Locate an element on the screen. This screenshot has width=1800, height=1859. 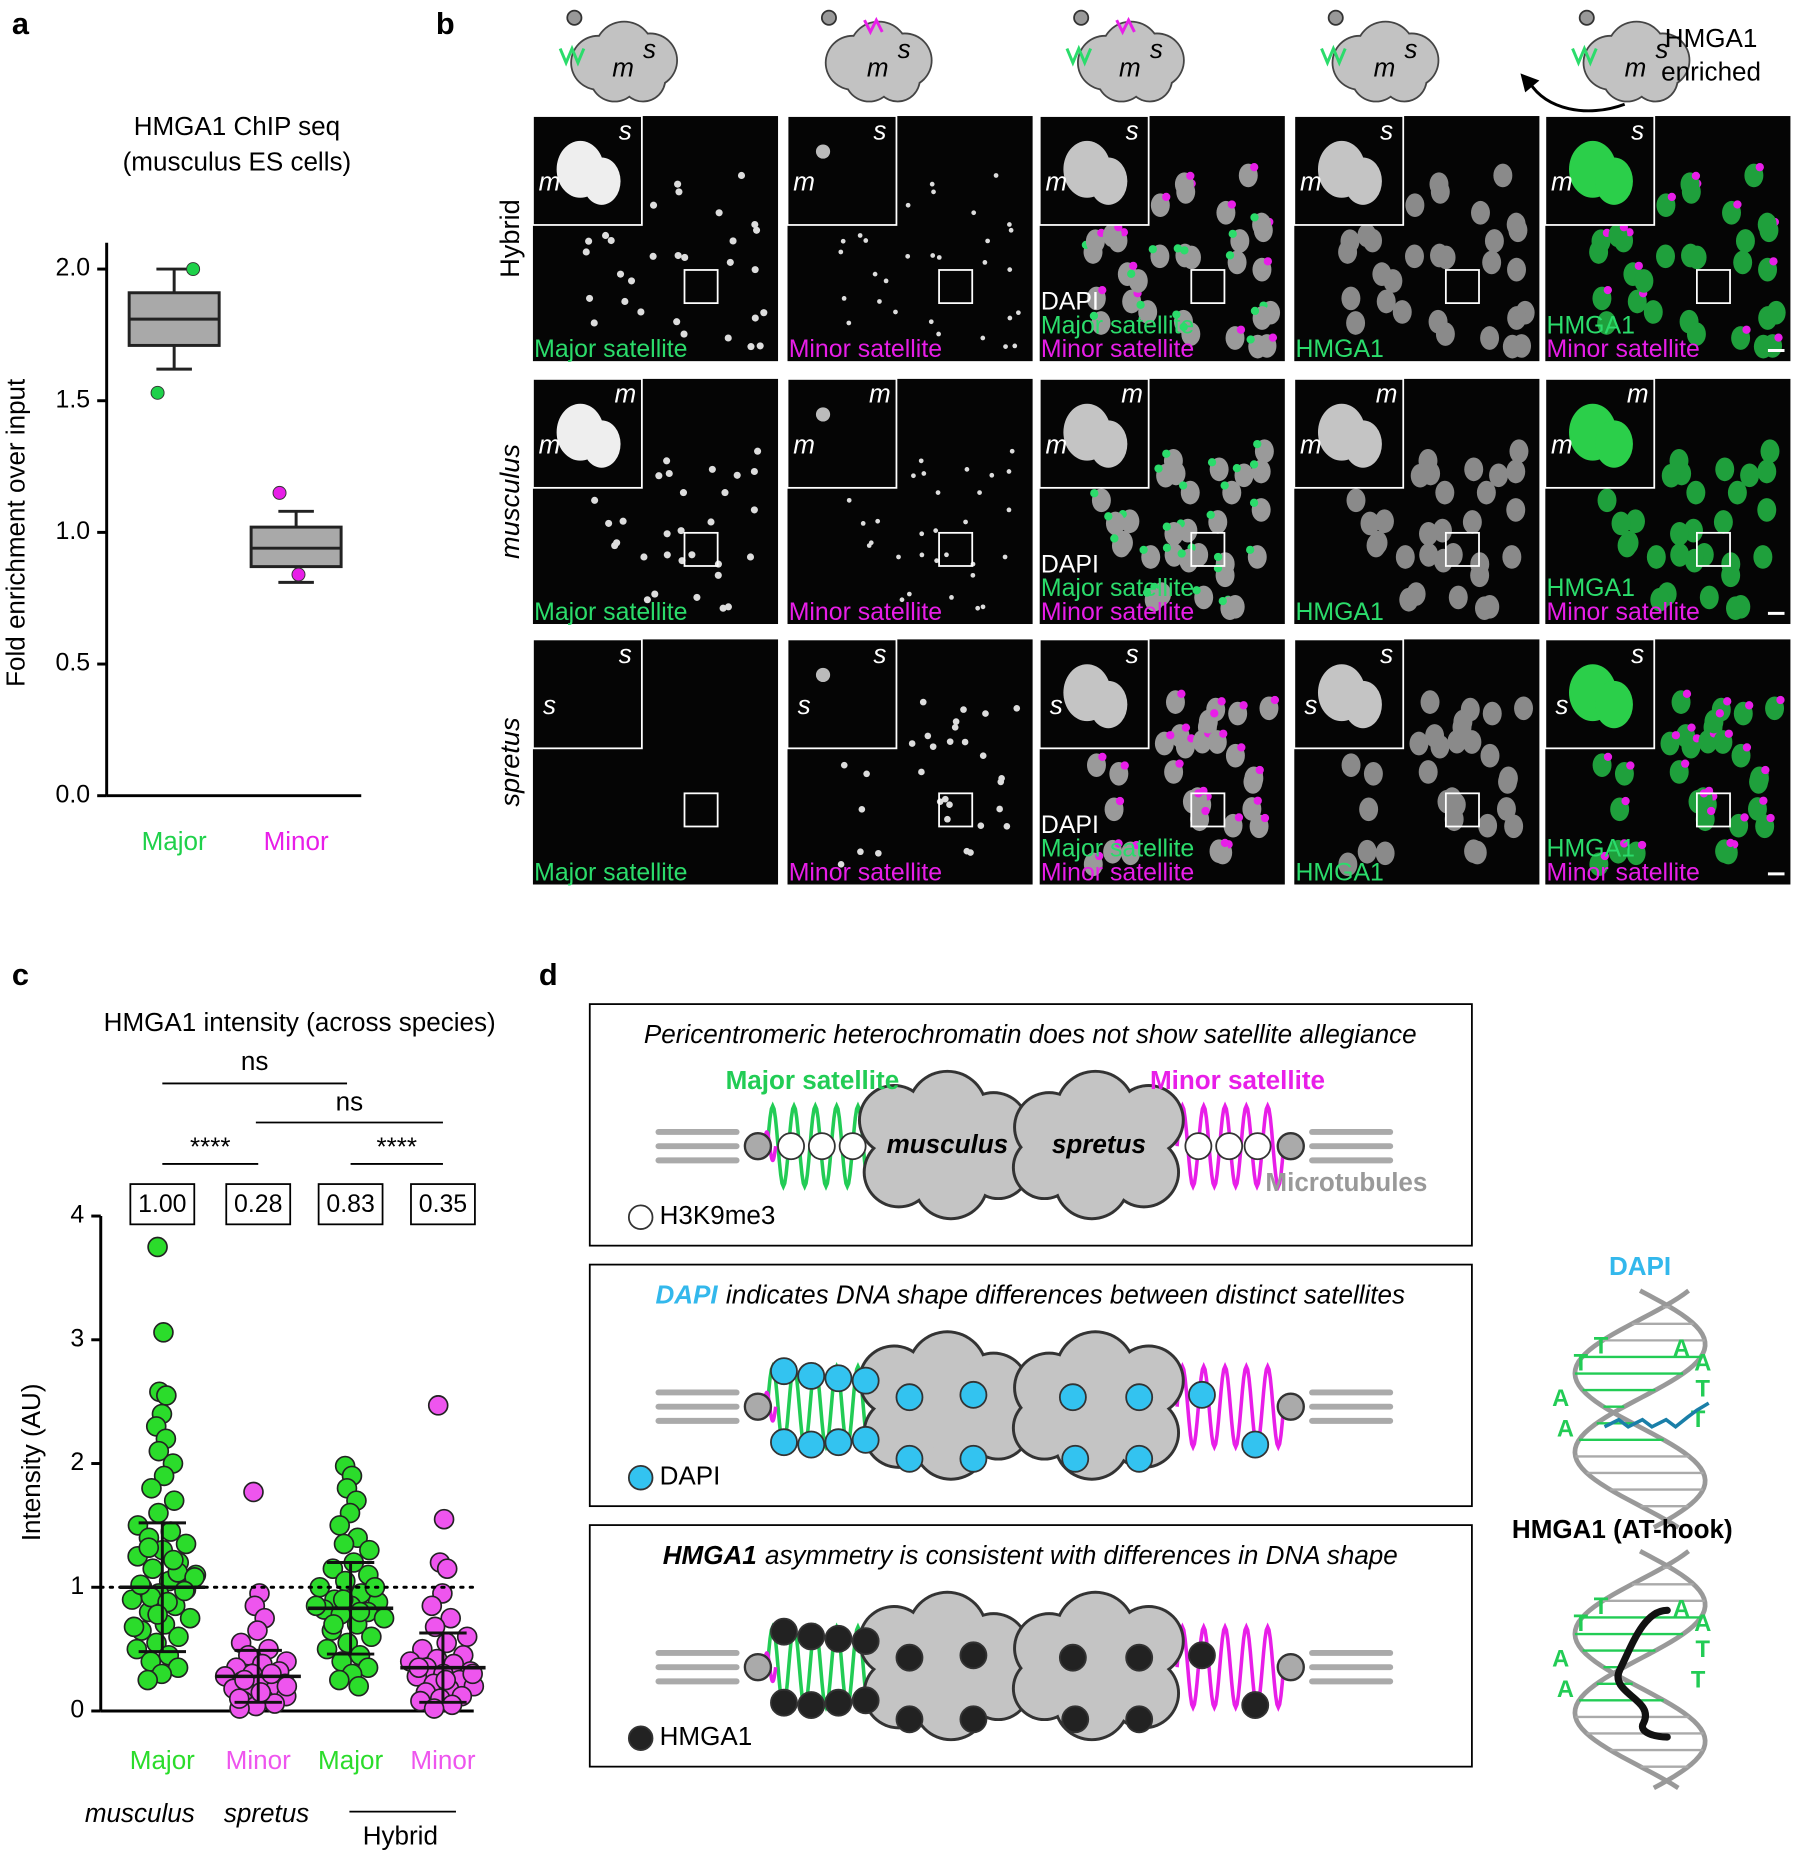
row-label: musculus is located at coordinates (509, 501).